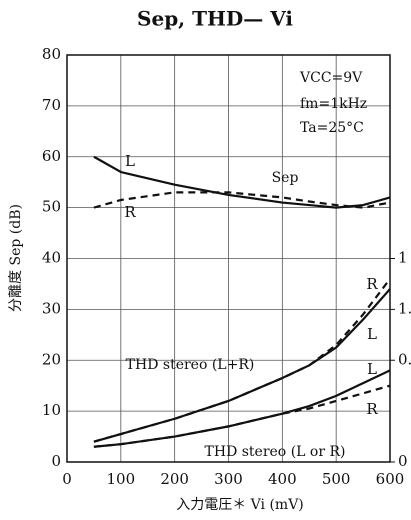 The height and width of the screenshot is (520, 411). I want to click on y-tick-label: 30, so click(51, 308).